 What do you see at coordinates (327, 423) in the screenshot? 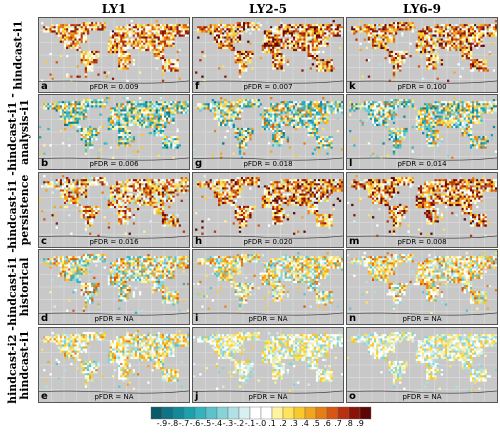
I see `colorbar-tick-label: .6` at bounding box center [327, 423].